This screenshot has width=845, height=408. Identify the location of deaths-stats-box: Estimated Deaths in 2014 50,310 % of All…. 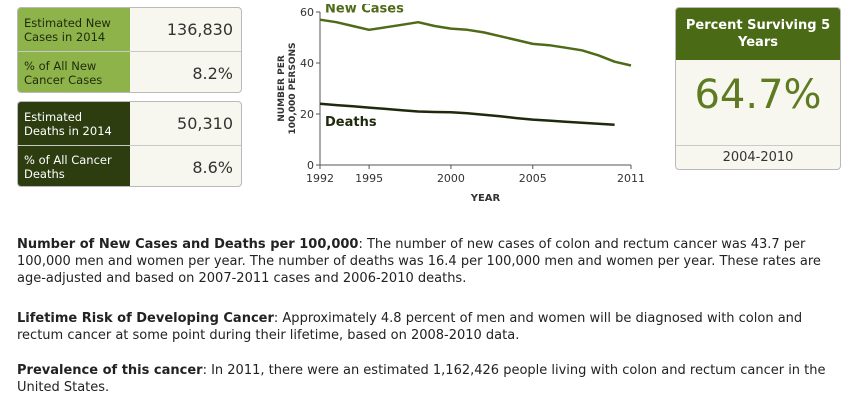
(129, 144).